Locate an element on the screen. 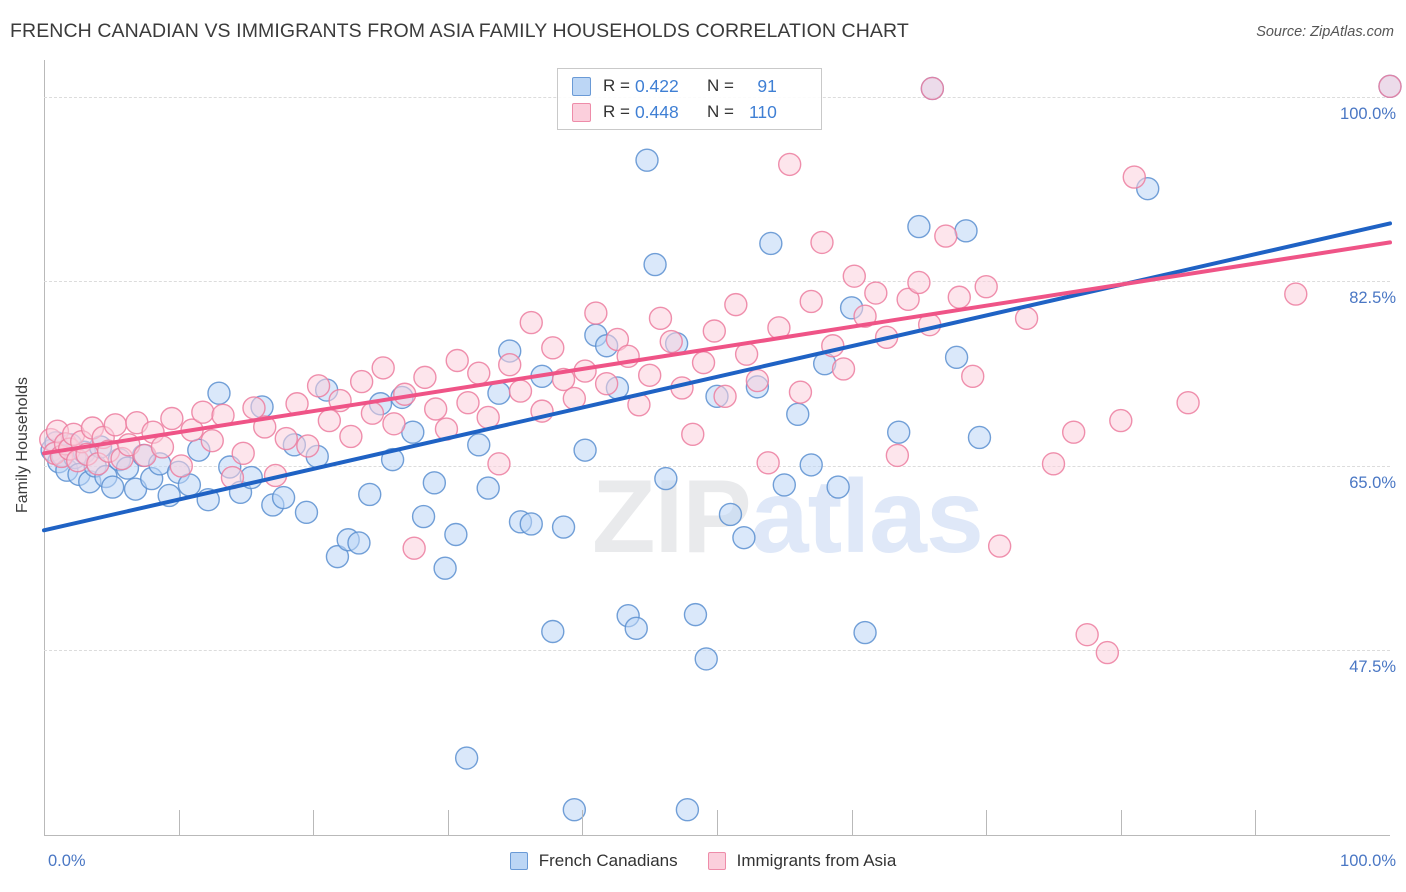 The height and width of the screenshot is (892, 1406). n-label-blue: N = is located at coordinates (720, 85).